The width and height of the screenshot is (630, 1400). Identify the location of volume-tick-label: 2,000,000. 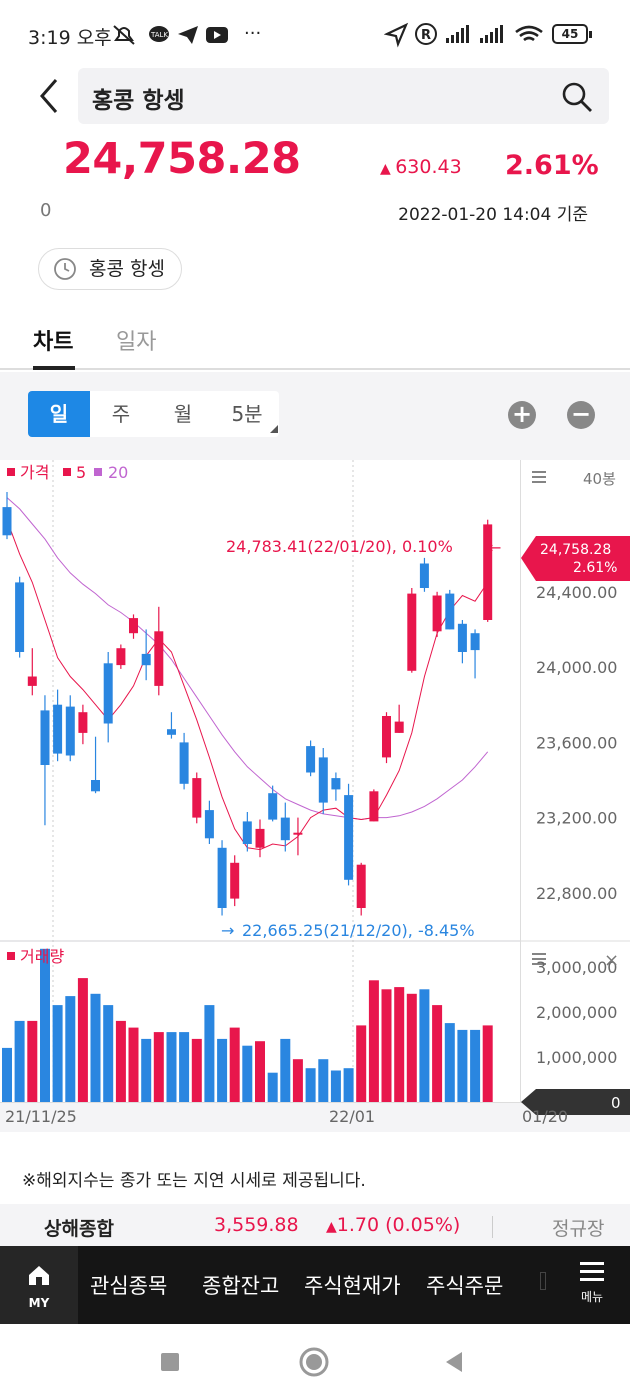
(576, 1012).